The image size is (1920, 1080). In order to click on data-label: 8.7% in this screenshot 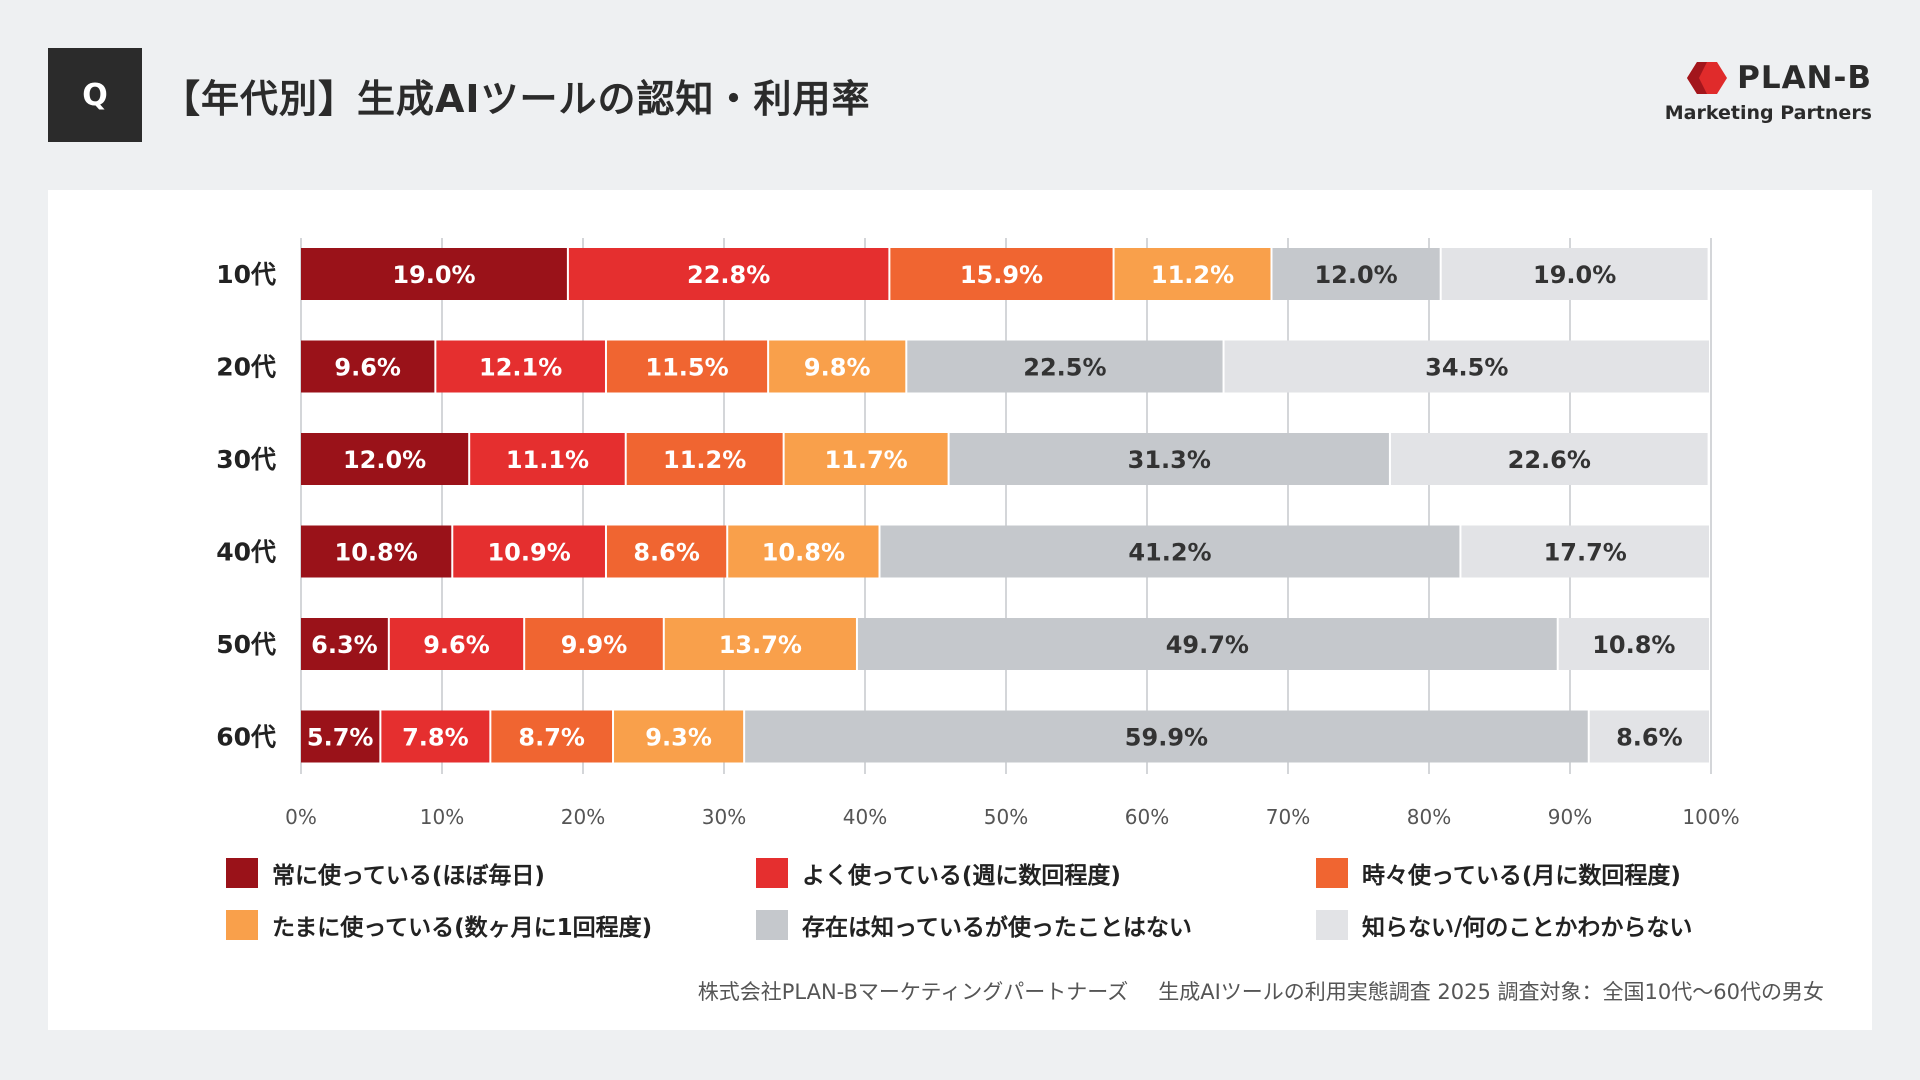, I will do `click(551, 738)`.